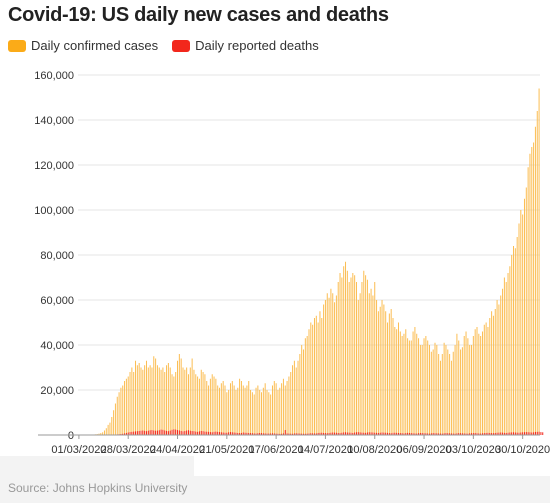 Image resolution: width=550 pixels, height=503 pixels. Describe the element at coordinates (71, 436) in the screenshot. I see `y-tick-label: 0` at that location.